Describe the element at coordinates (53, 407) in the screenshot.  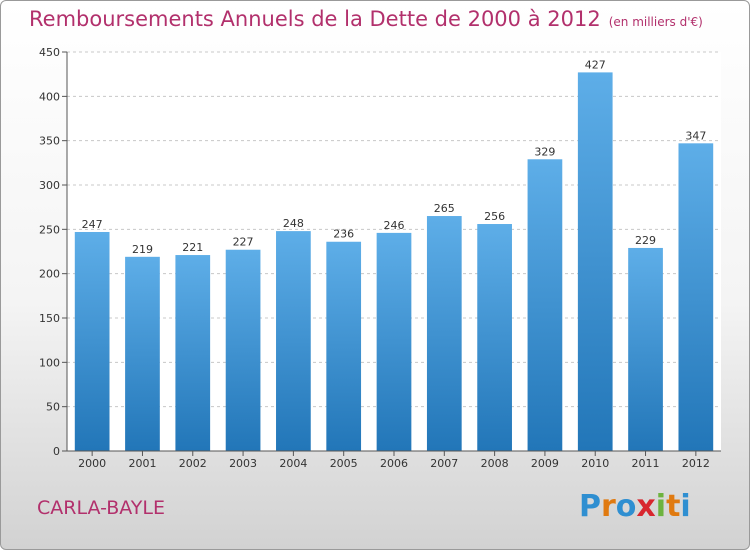
I see `y-tick-label: 50` at that location.